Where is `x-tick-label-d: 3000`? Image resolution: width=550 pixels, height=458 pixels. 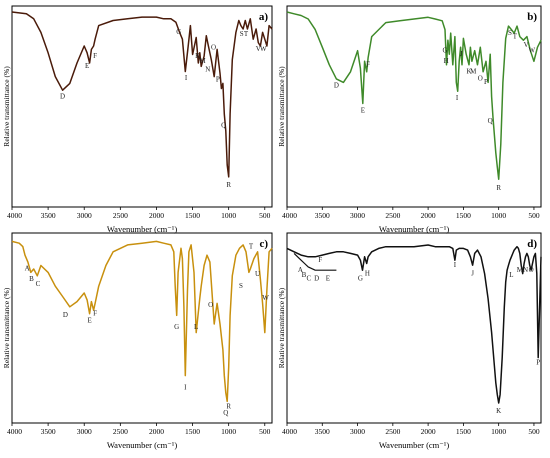
x-tick-label-d: 3000 is located at coordinates (357, 431).